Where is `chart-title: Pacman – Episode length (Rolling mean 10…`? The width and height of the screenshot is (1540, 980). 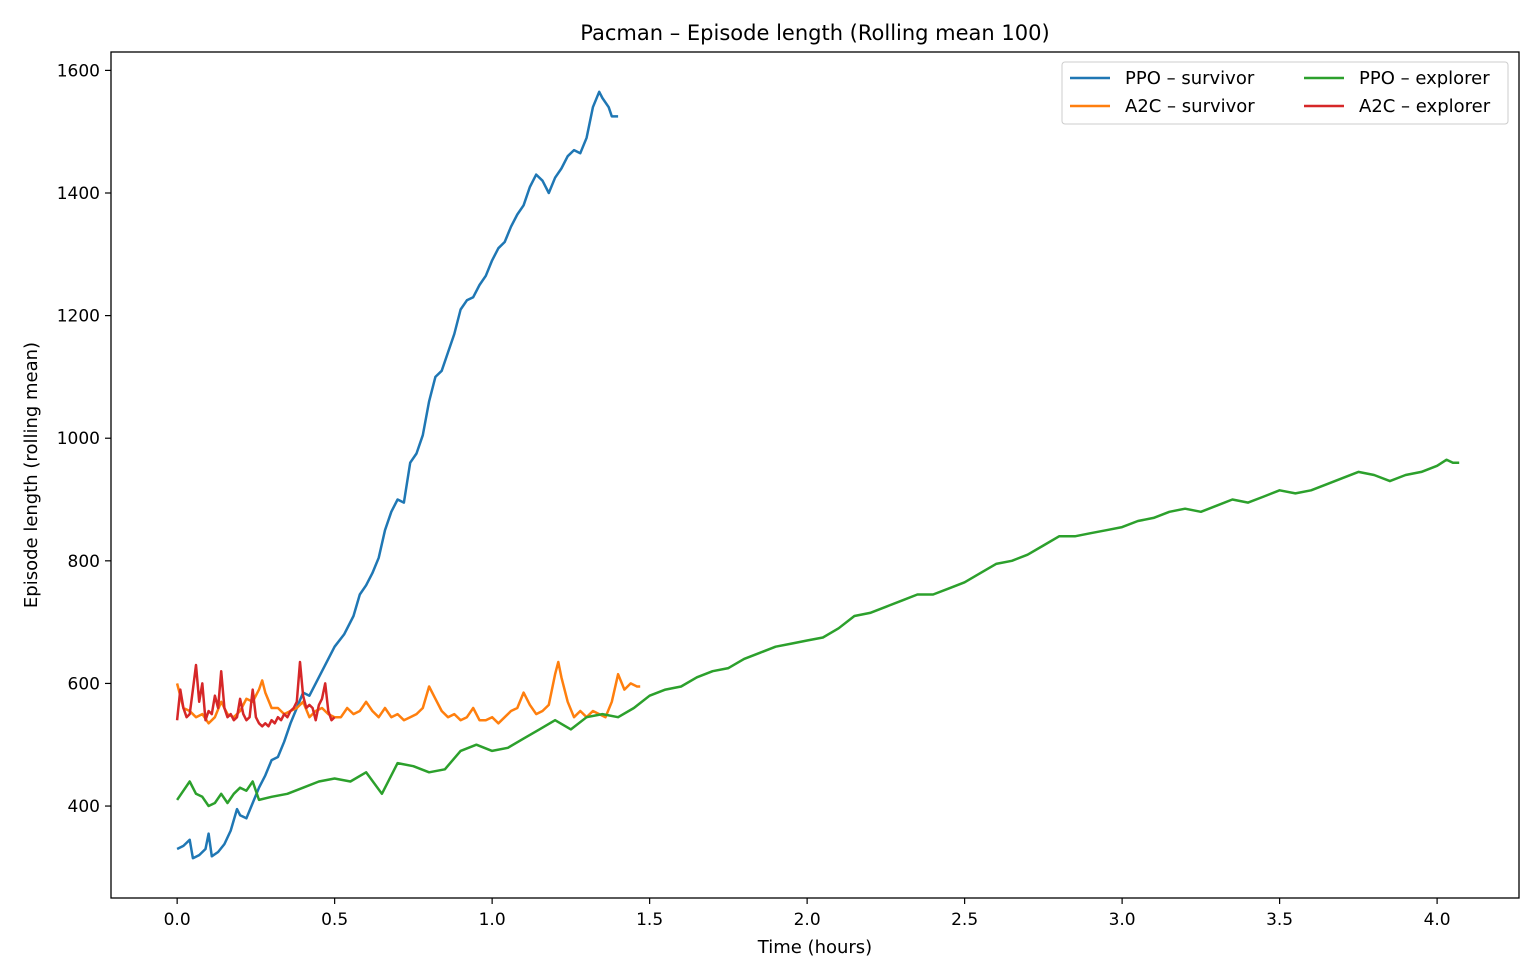
chart-title: Pacman – Episode length (Rolling mean 10… is located at coordinates (814, 33).